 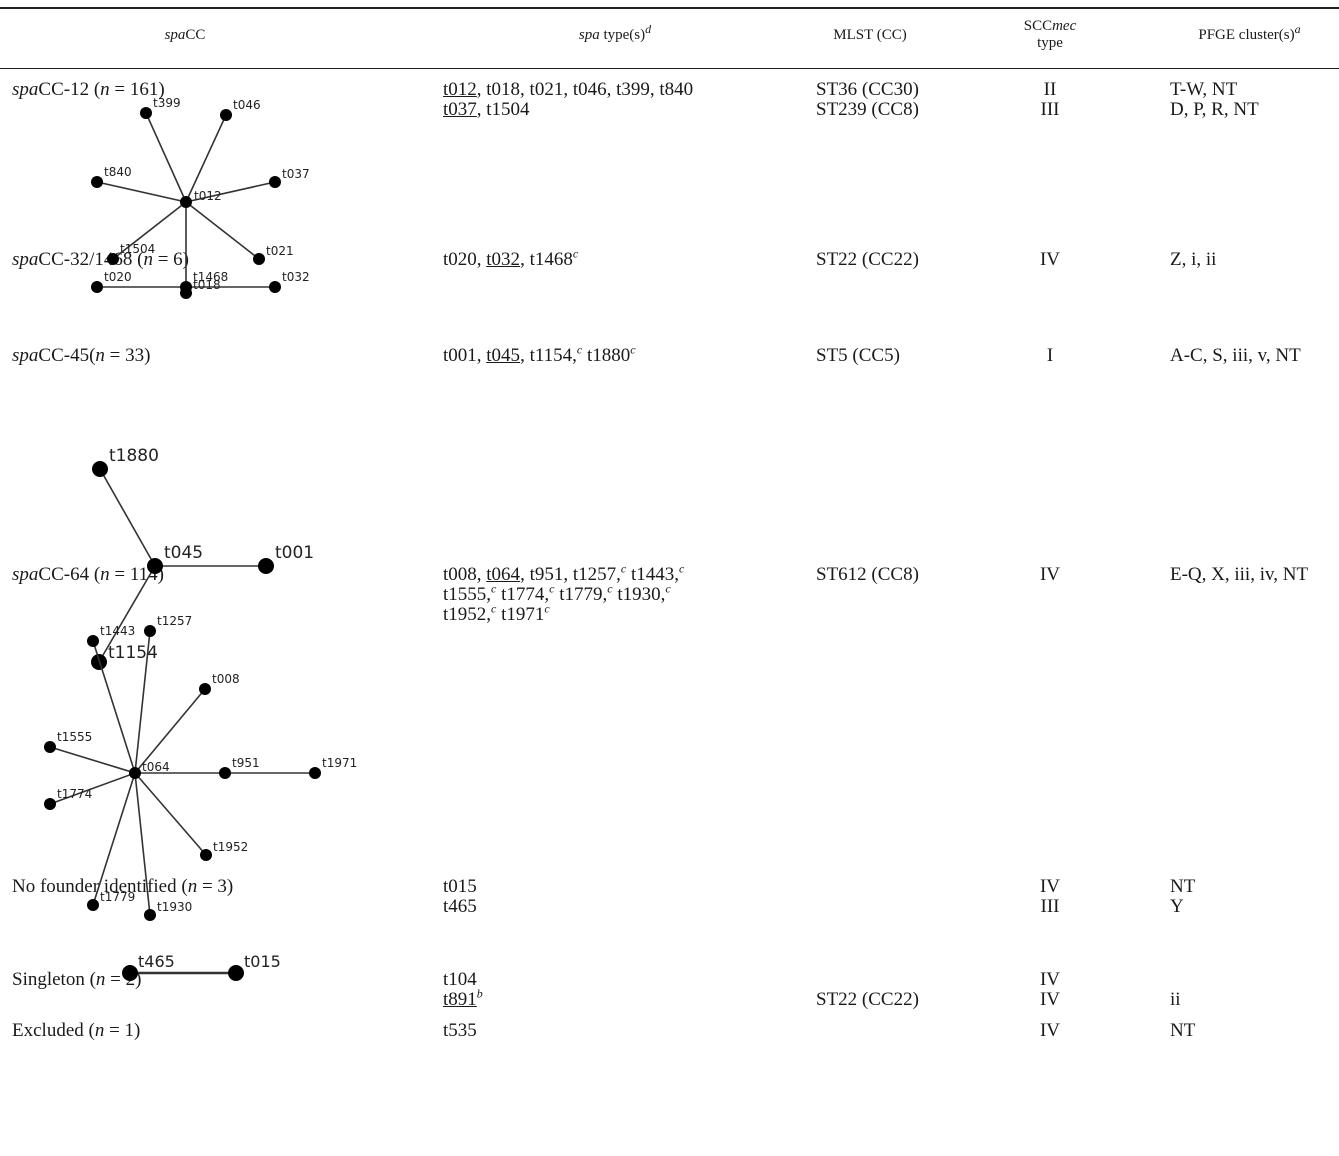 What do you see at coordinates (523, 594) in the screenshot?
I see `spa-type-text: t1774,` at bounding box center [523, 594].